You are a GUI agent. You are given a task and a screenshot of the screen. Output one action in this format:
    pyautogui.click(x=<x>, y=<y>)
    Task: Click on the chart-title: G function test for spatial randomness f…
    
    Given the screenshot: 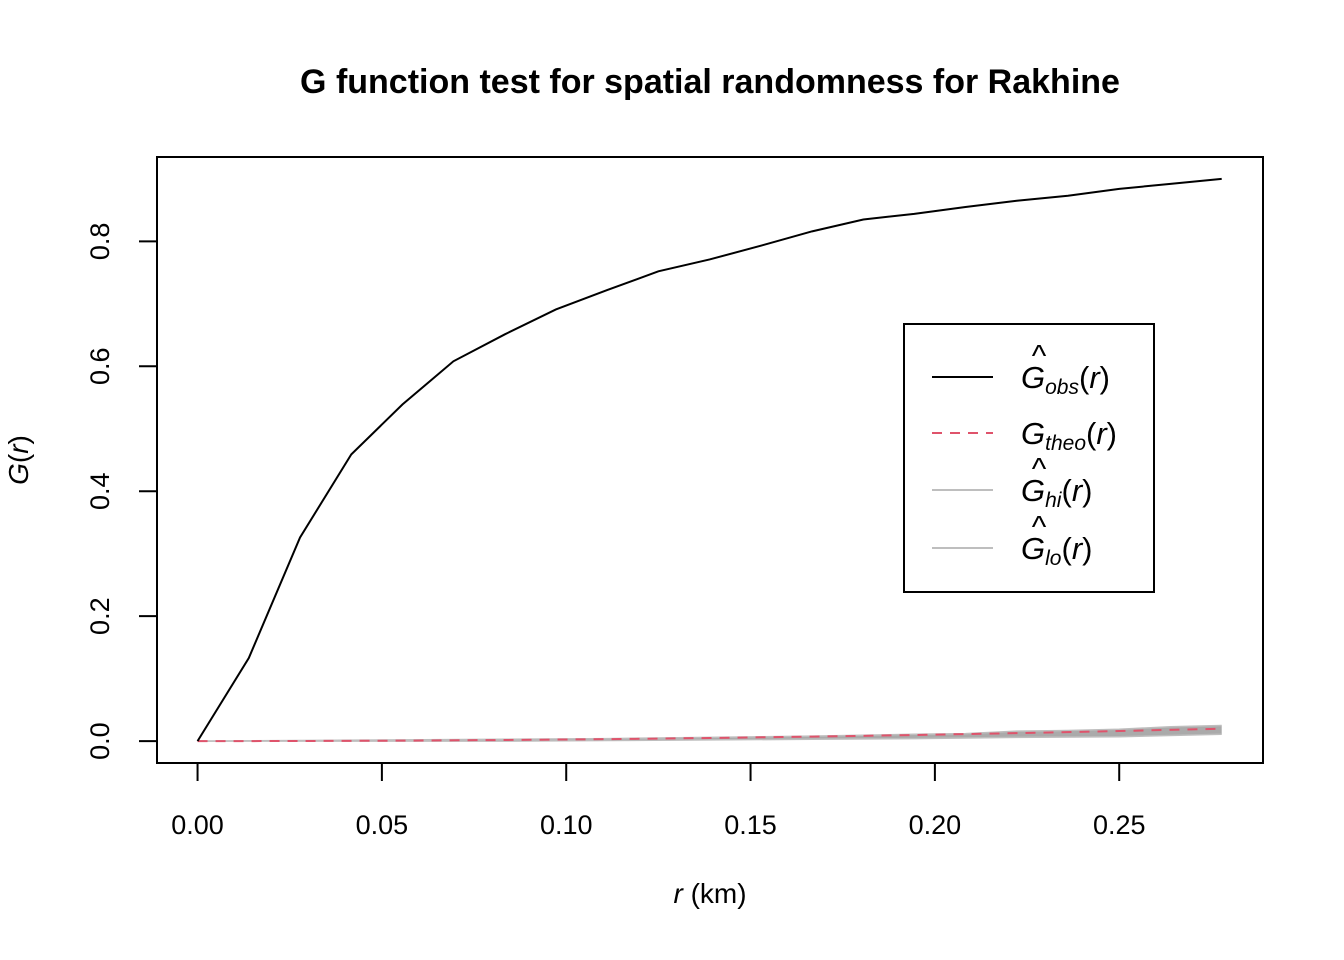 What is the action you would take?
    pyautogui.click(x=710, y=82)
    